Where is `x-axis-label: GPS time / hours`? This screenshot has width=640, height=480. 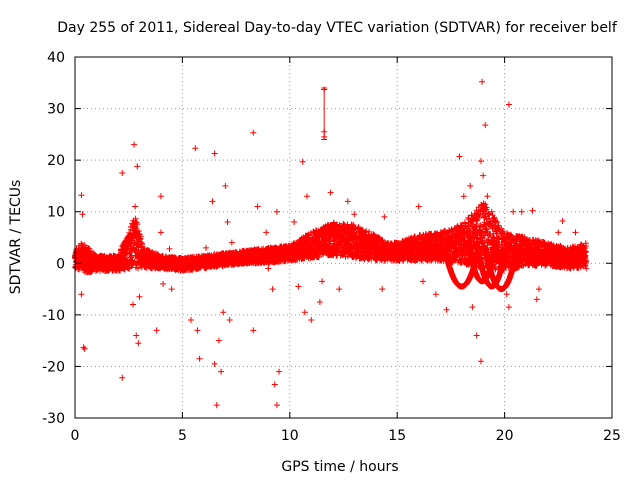 x-axis-label: GPS time / hours is located at coordinates (339, 467).